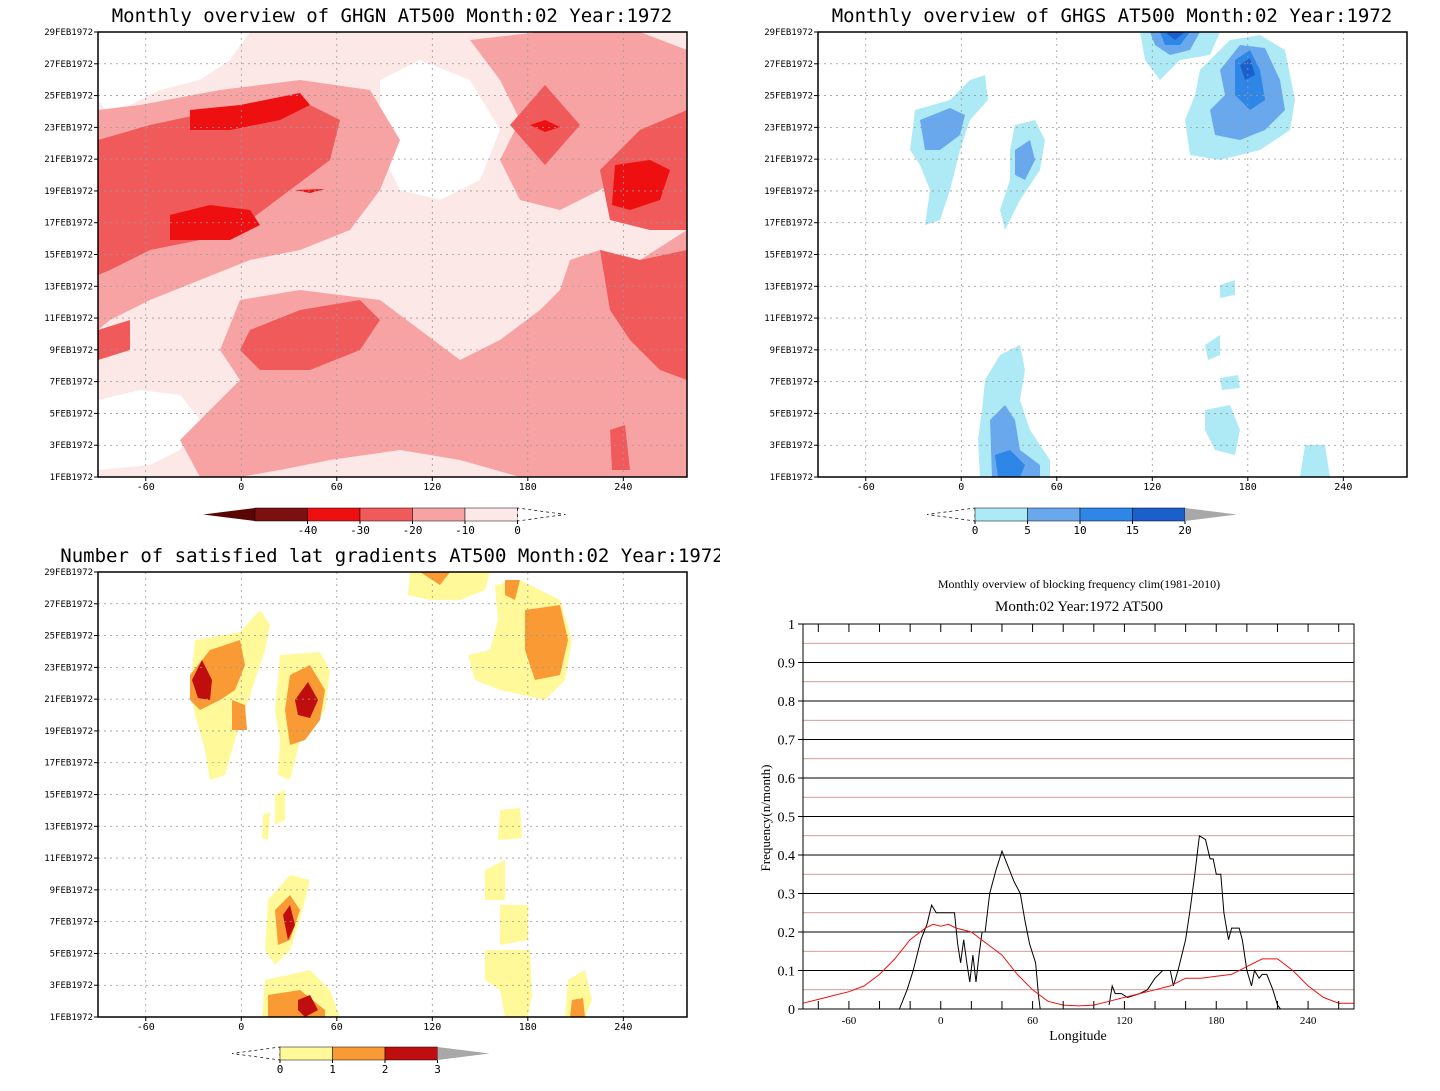 The height and width of the screenshot is (1091, 1440). Describe the element at coordinates (310, 335) in the screenshot. I see `ghgn-fill-mid2` at that location.